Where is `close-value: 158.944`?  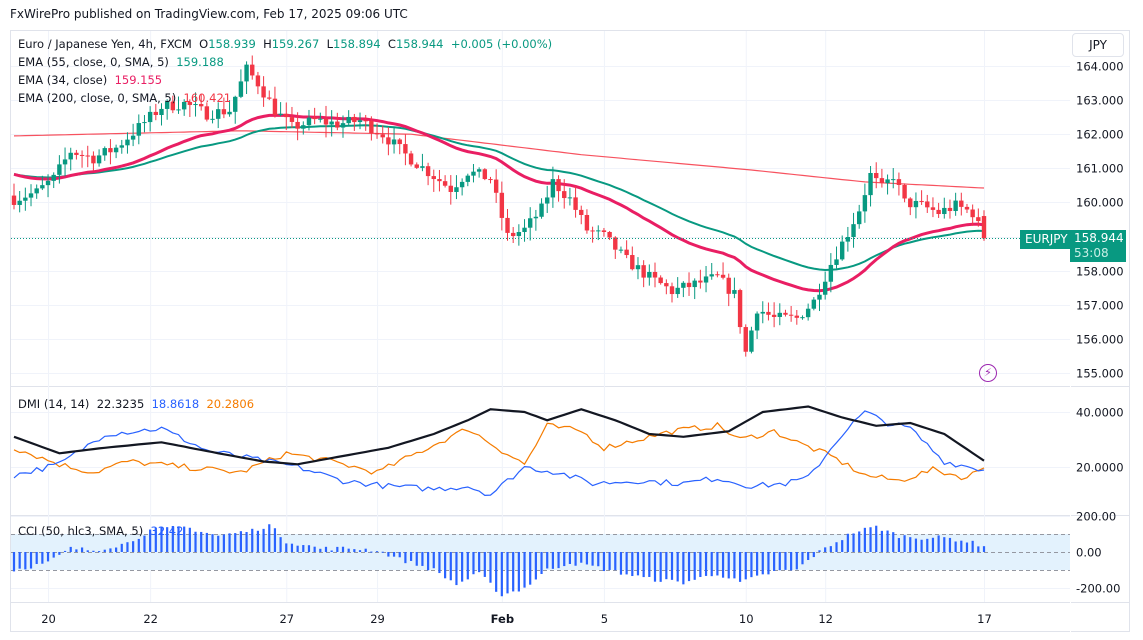
close-value: 158.944 is located at coordinates (419, 44).